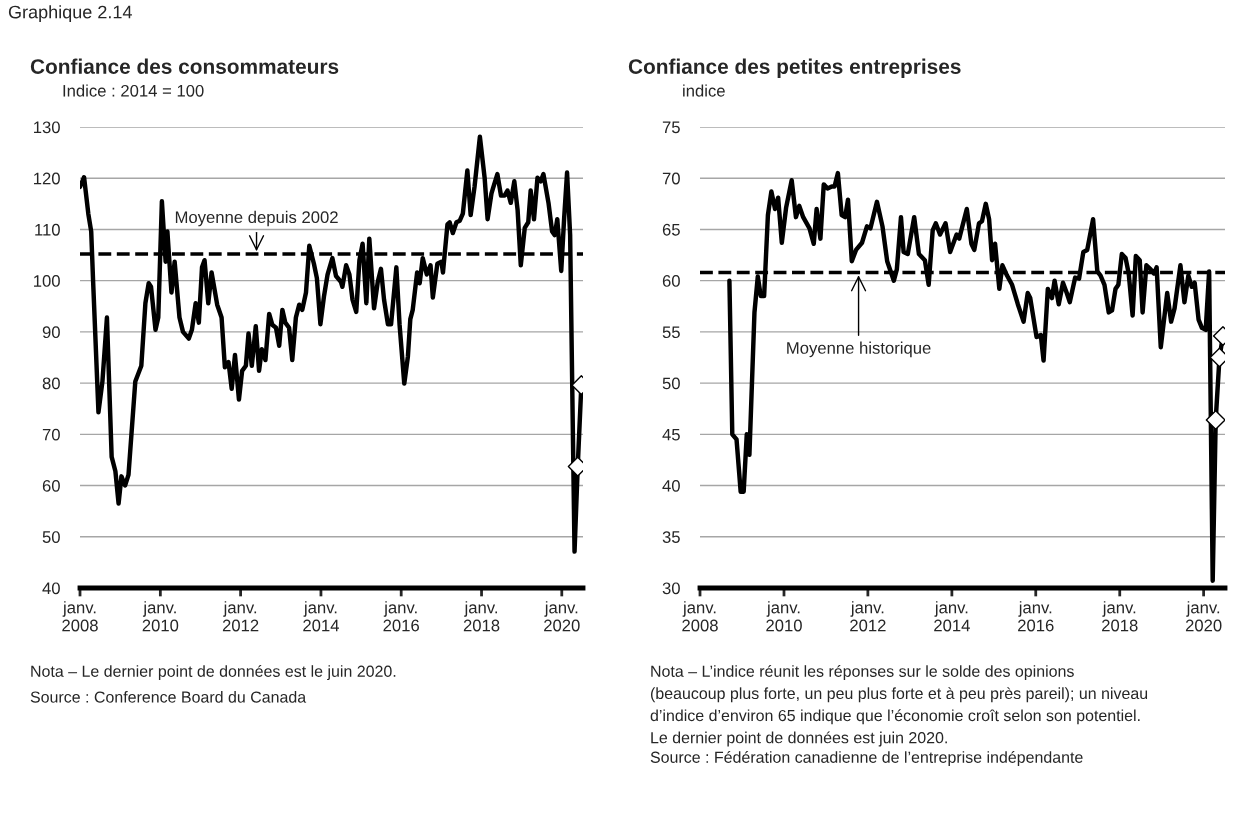 The height and width of the screenshot is (826, 1247). What do you see at coordinates (47, 281) in the screenshot?
I see `y-tick-label: 100` at bounding box center [47, 281].